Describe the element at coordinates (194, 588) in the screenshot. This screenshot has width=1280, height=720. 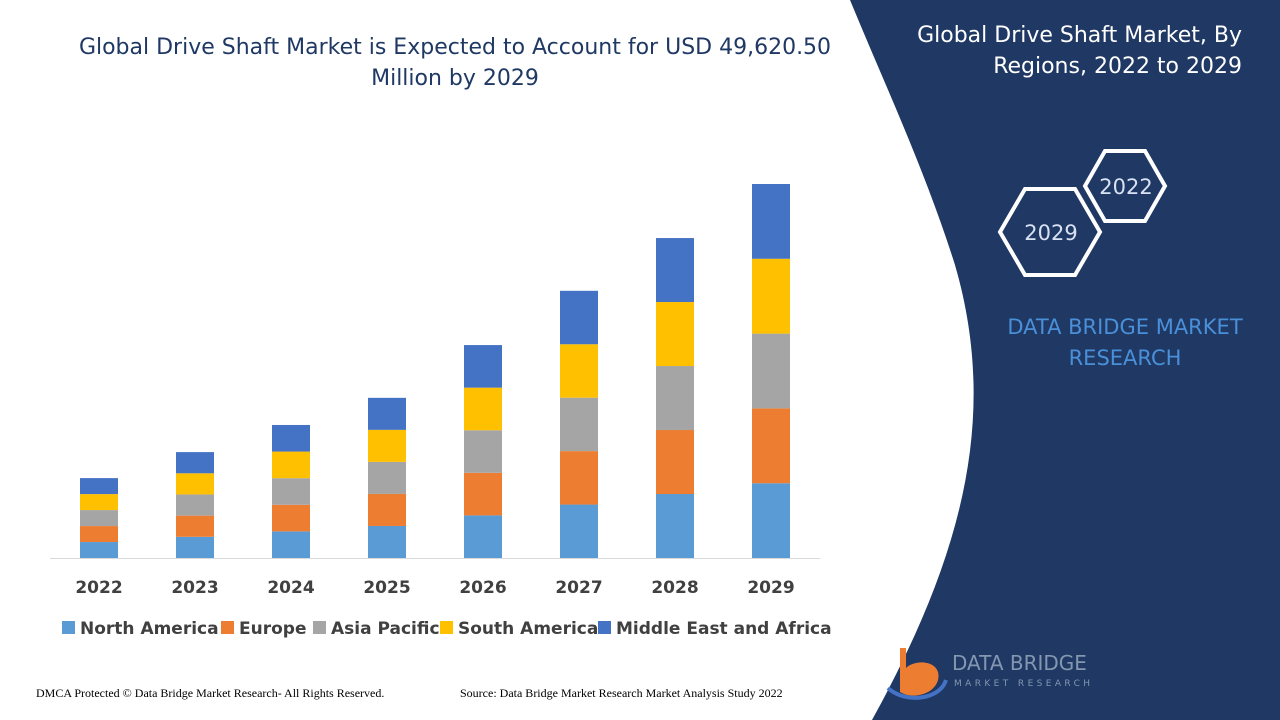
I see `x-tick-label: 2023` at that location.